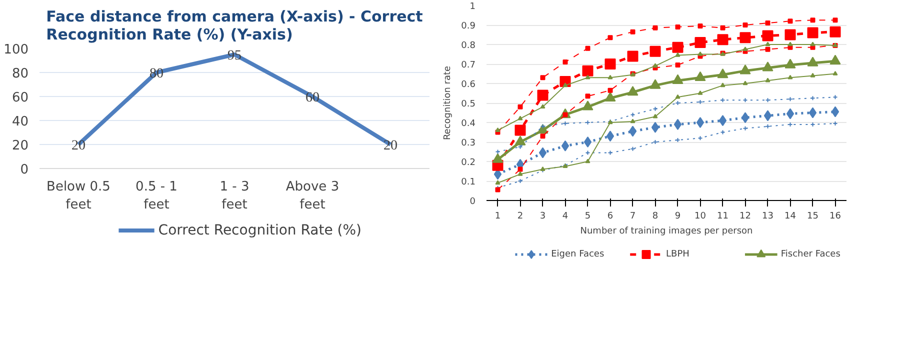  Describe the element at coordinates (468, 183) in the screenshot. I see `y-tick-label: 0.1` at that location.